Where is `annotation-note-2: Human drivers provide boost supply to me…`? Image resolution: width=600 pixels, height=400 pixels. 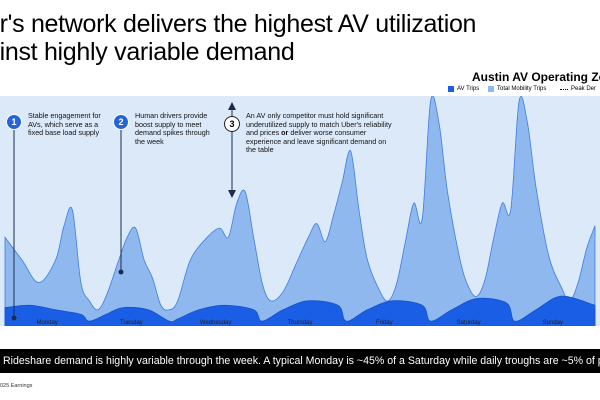 annotation-note-2: Human drivers provide boost supply to me… is located at coordinates (172, 128).